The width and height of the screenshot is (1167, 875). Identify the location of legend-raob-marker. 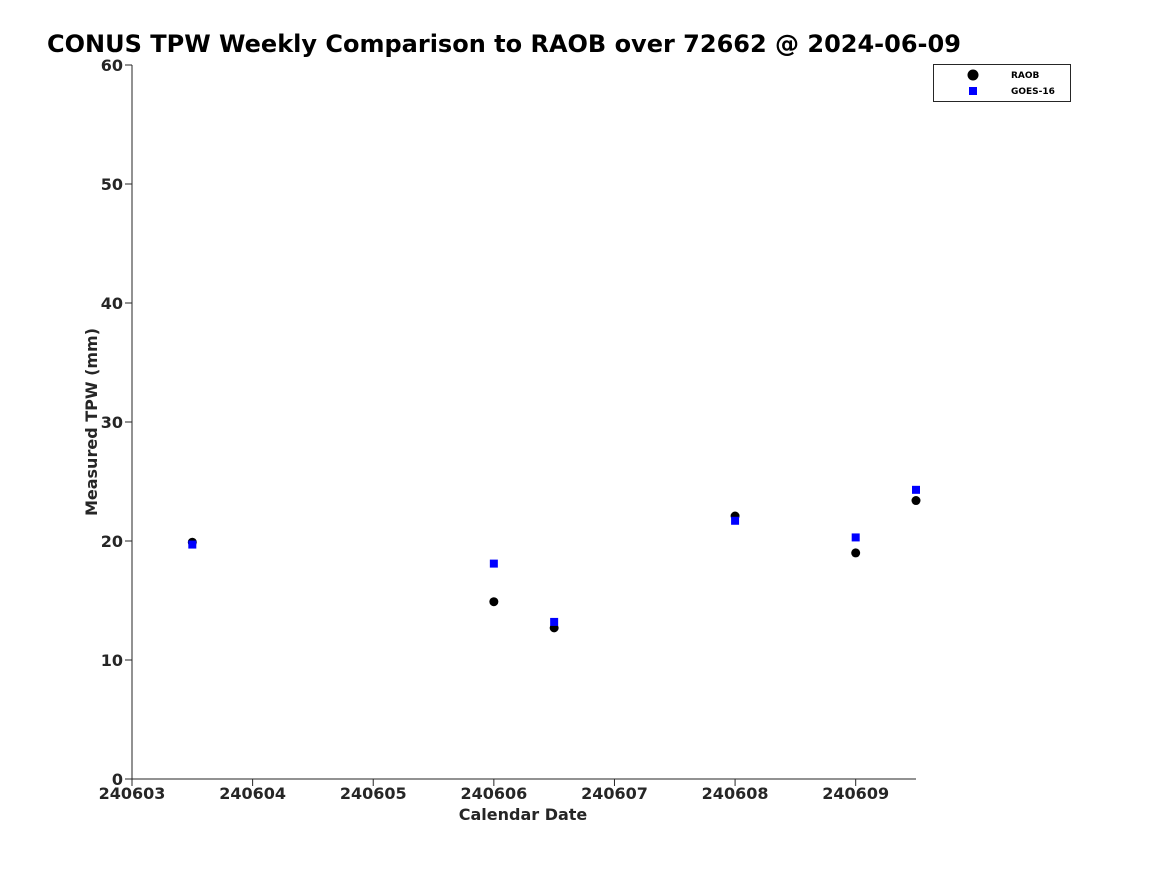
(973, 75).